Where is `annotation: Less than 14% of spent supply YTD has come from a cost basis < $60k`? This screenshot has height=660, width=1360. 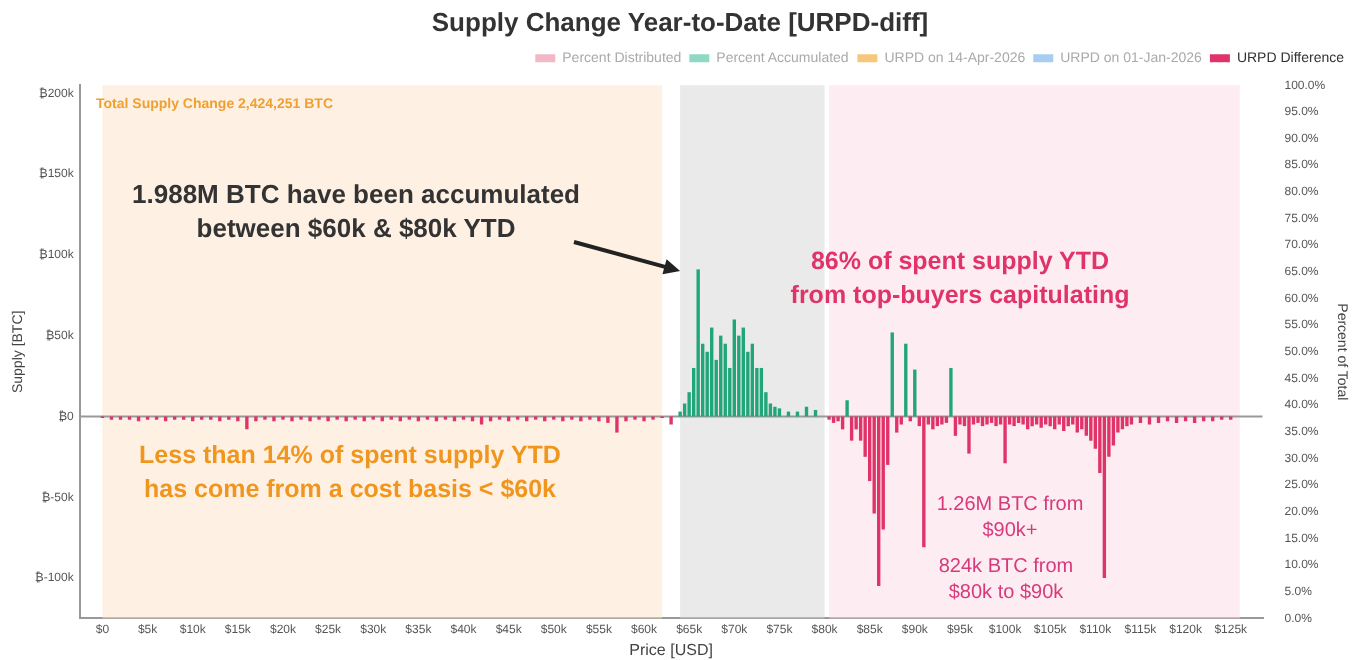
annotation: Less than 14% of spent supply YTD has come from a cost basis < $60k is located at coordinates (350, 471).